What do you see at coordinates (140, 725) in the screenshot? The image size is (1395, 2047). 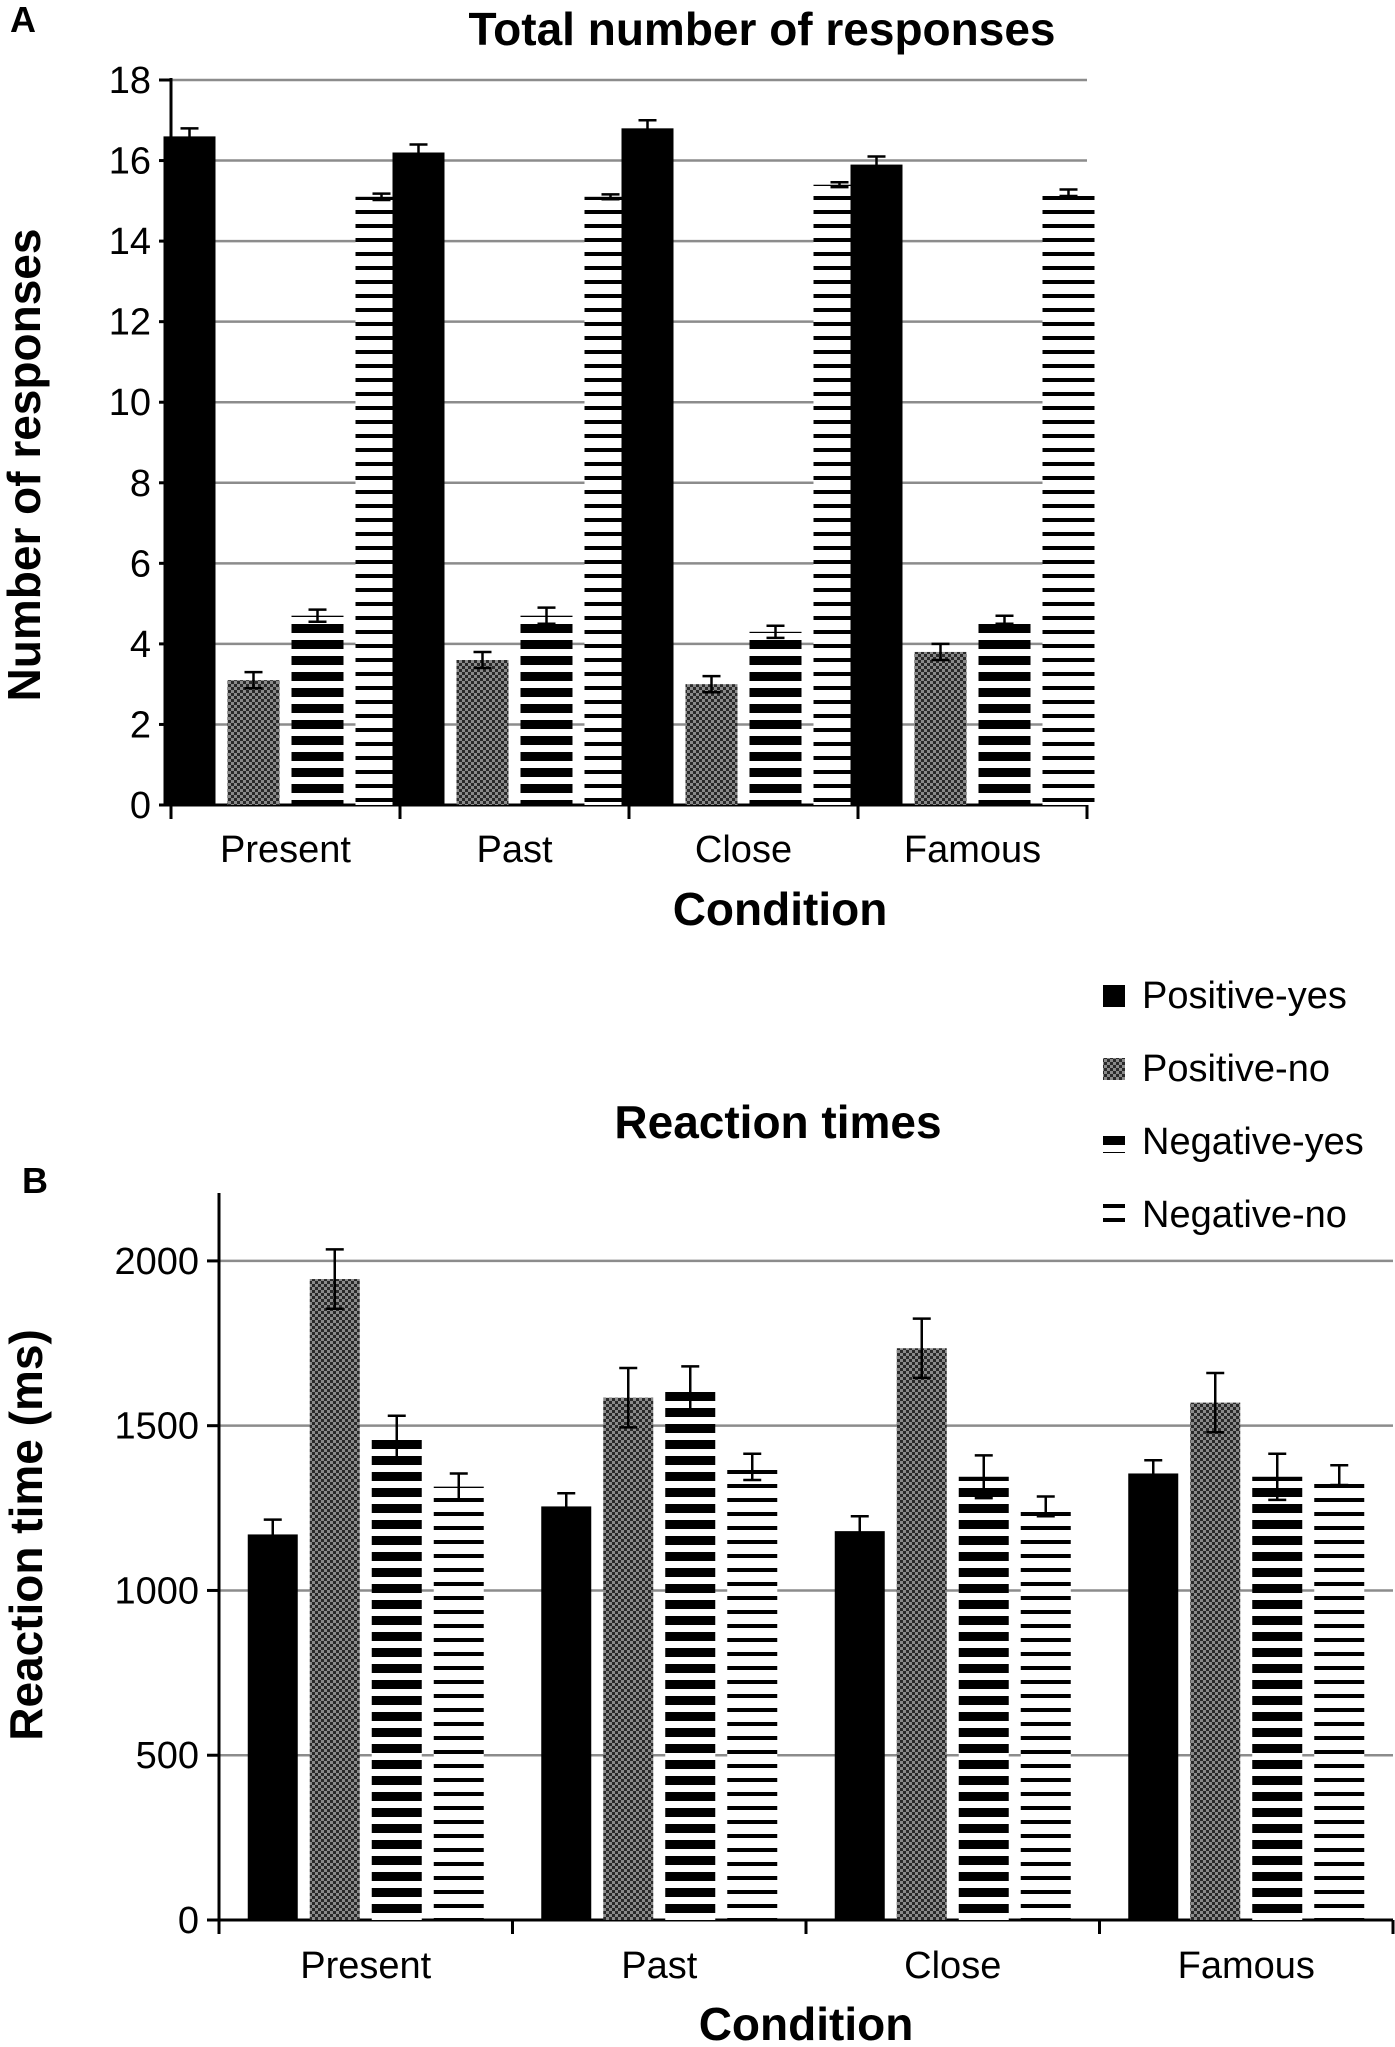 I see `y-tick-label: 2` at bounding box center [140, 725].